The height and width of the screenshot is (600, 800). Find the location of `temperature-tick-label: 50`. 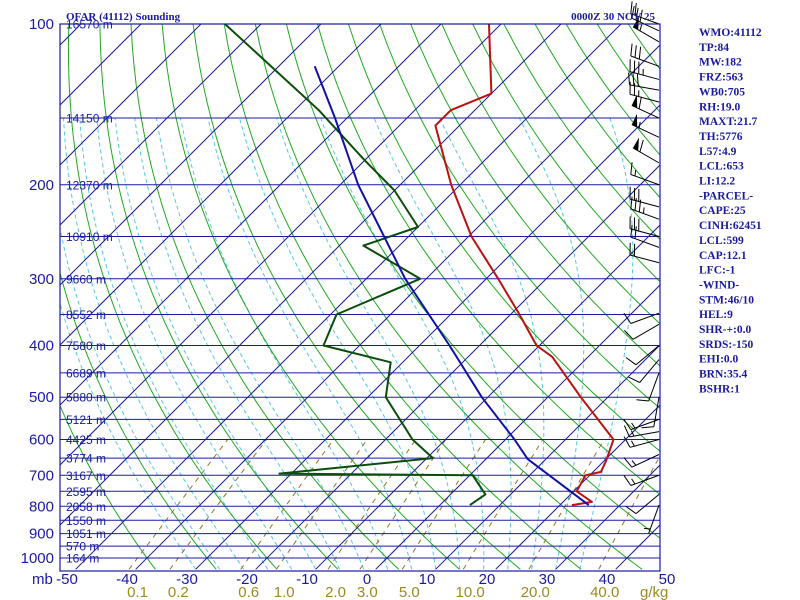

temperature-tick-label: 50 is located at coordinates (667, 579).